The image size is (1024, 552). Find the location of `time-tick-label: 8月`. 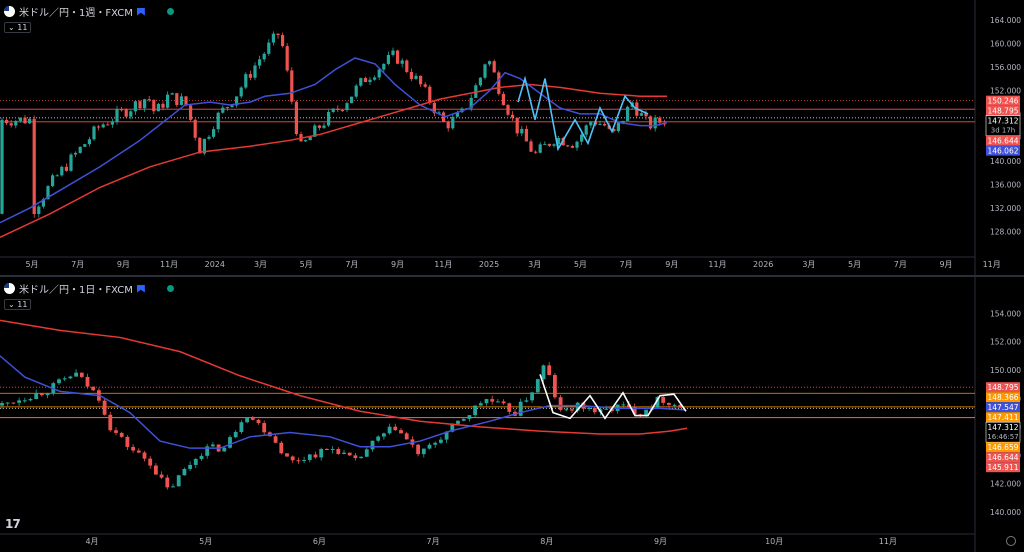

time-tick-label: 8月 is located at coordinates (546, 541).